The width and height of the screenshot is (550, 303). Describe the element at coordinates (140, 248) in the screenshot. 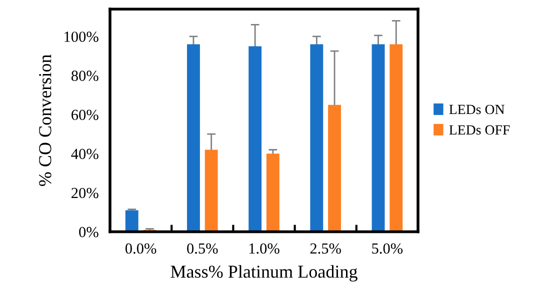

I see `x-tick-label: 0.0%` at that location.